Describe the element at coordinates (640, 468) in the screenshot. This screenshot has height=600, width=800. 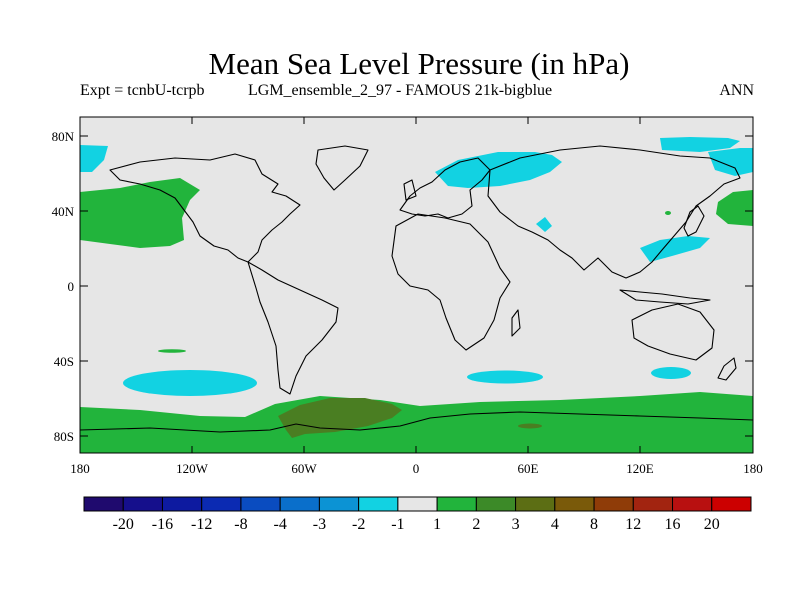
I see `lon-label: 120E` at that location.